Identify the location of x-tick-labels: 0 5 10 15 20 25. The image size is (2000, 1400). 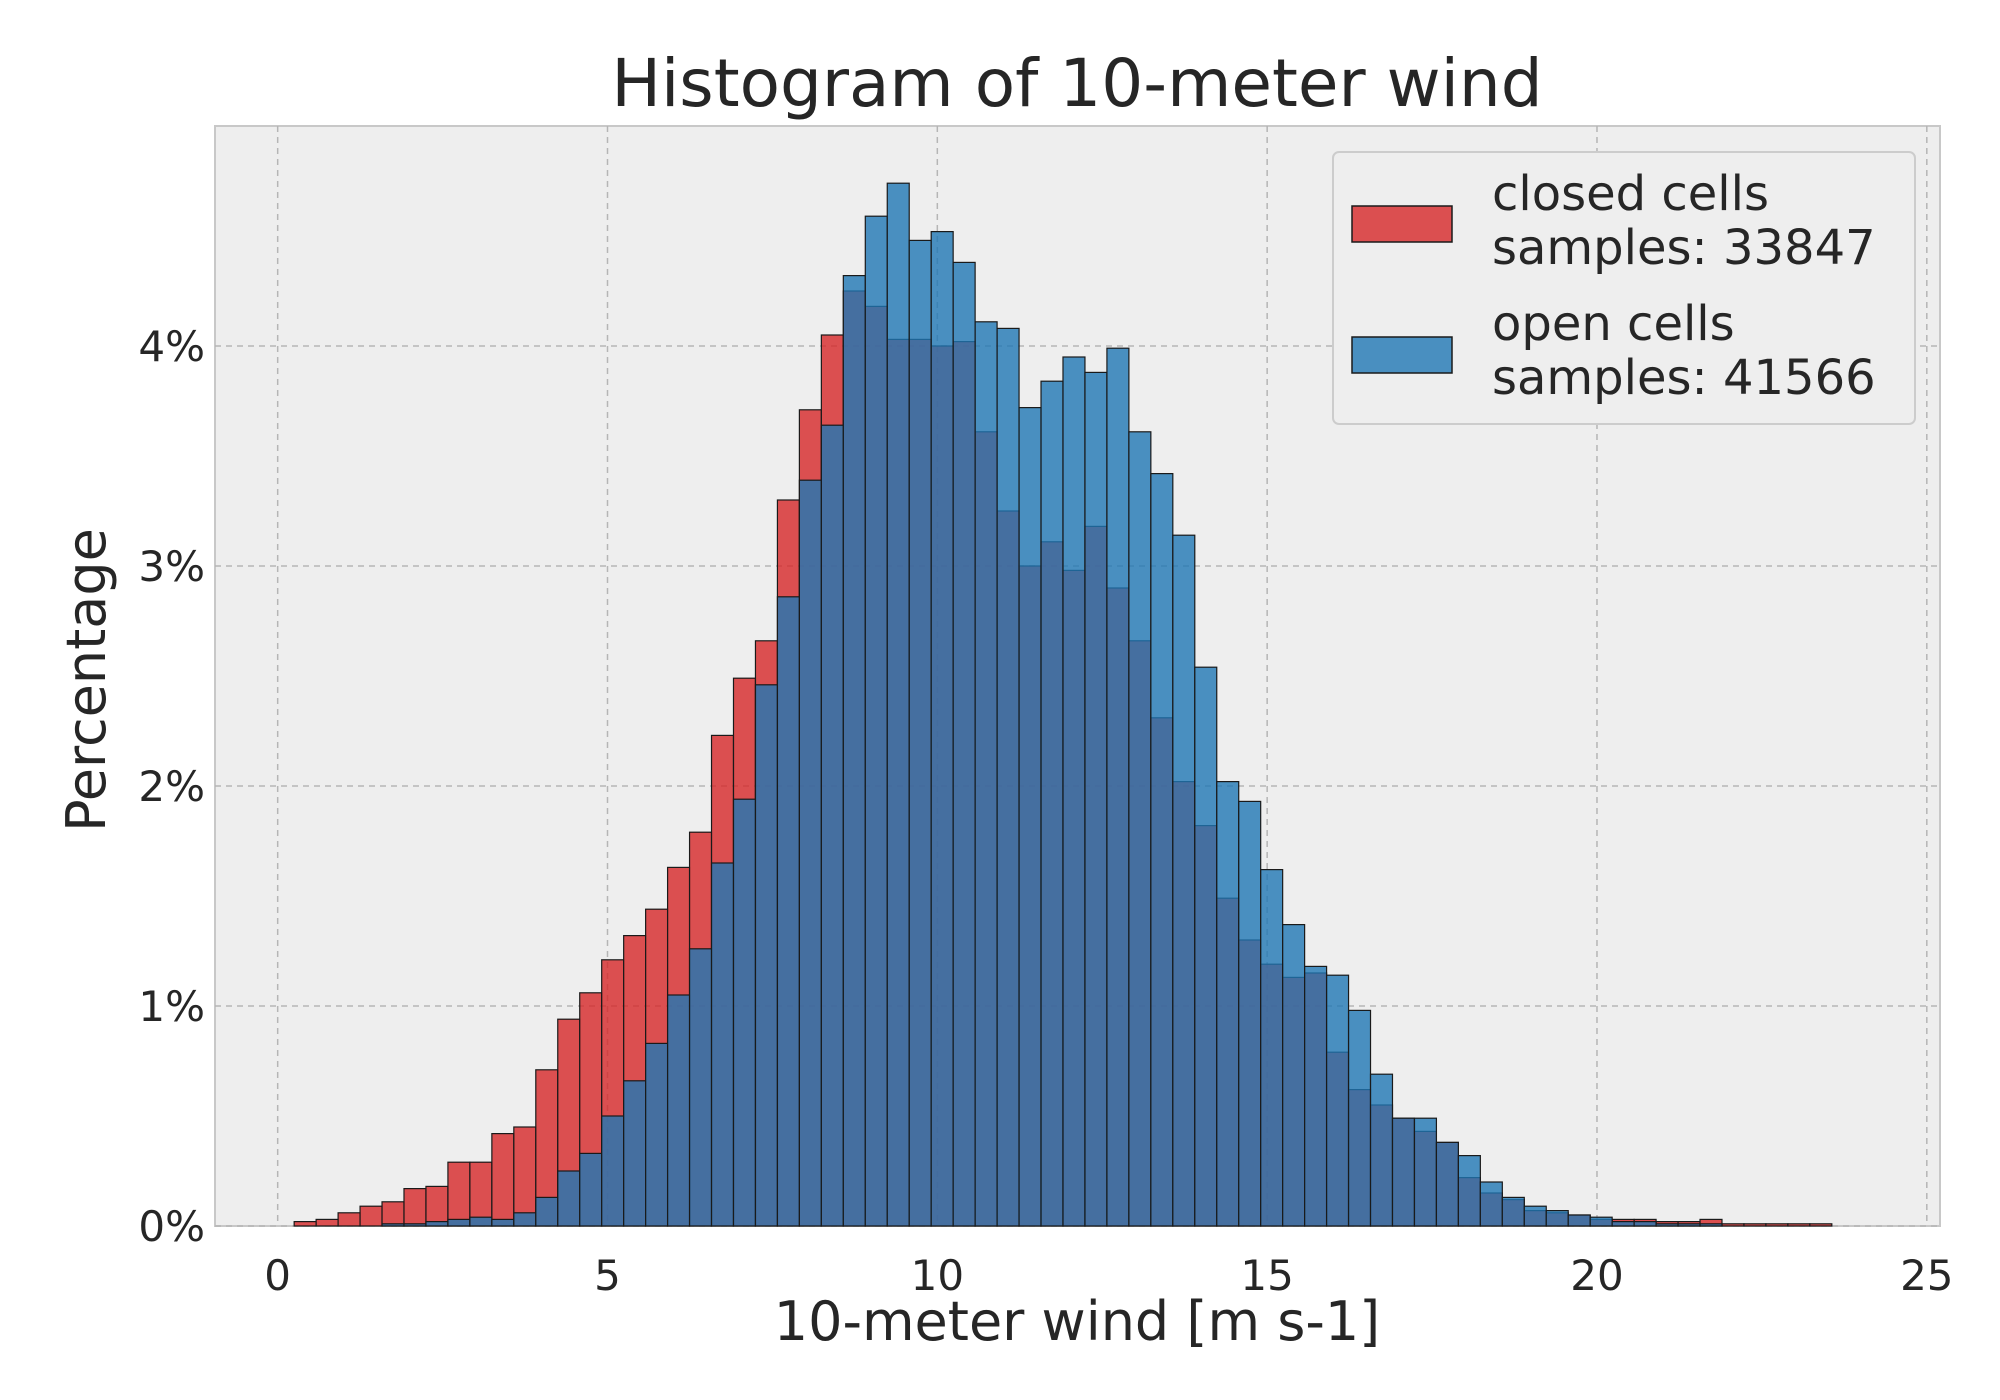
(1108, 1275).